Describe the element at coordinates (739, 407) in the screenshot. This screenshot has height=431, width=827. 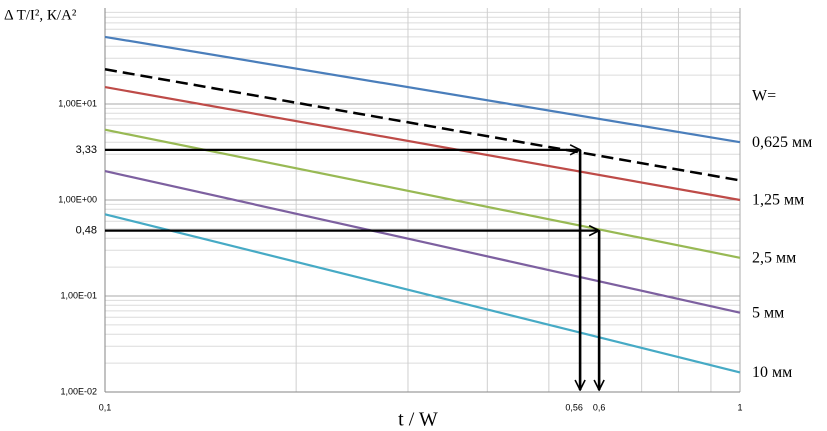
I see `x-tick-label: 1` at that location.